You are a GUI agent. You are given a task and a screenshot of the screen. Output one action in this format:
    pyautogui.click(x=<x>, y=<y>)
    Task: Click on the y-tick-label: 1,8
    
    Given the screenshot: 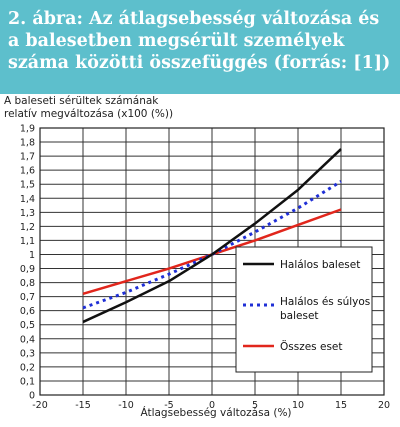 What is the action you would take?
    pyautogui.click(x=27, y=143)
    